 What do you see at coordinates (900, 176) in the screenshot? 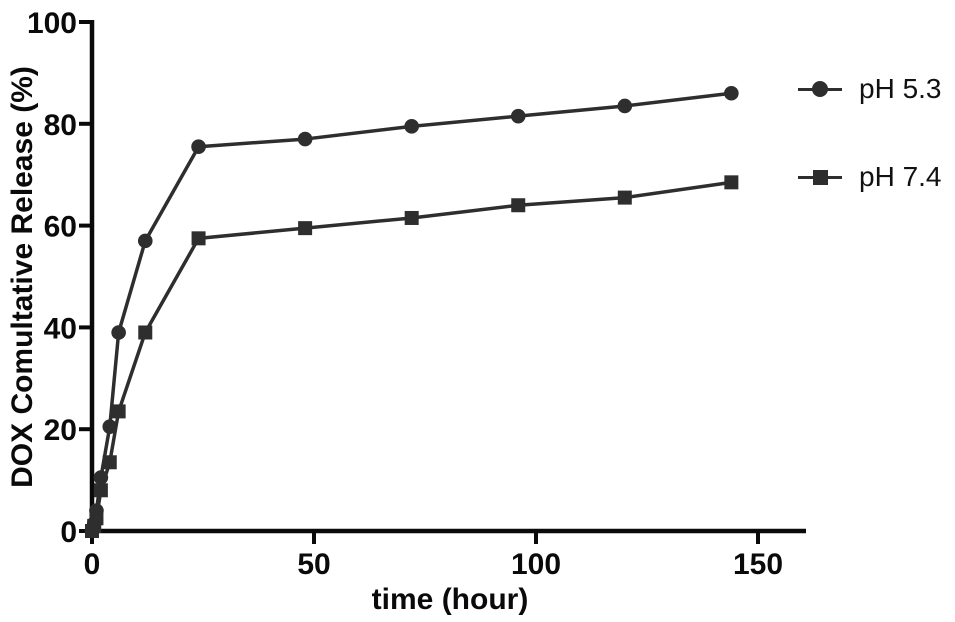
I see `legend-label-ph-7-4: pH 7.4` at bounding box center [900, 176].